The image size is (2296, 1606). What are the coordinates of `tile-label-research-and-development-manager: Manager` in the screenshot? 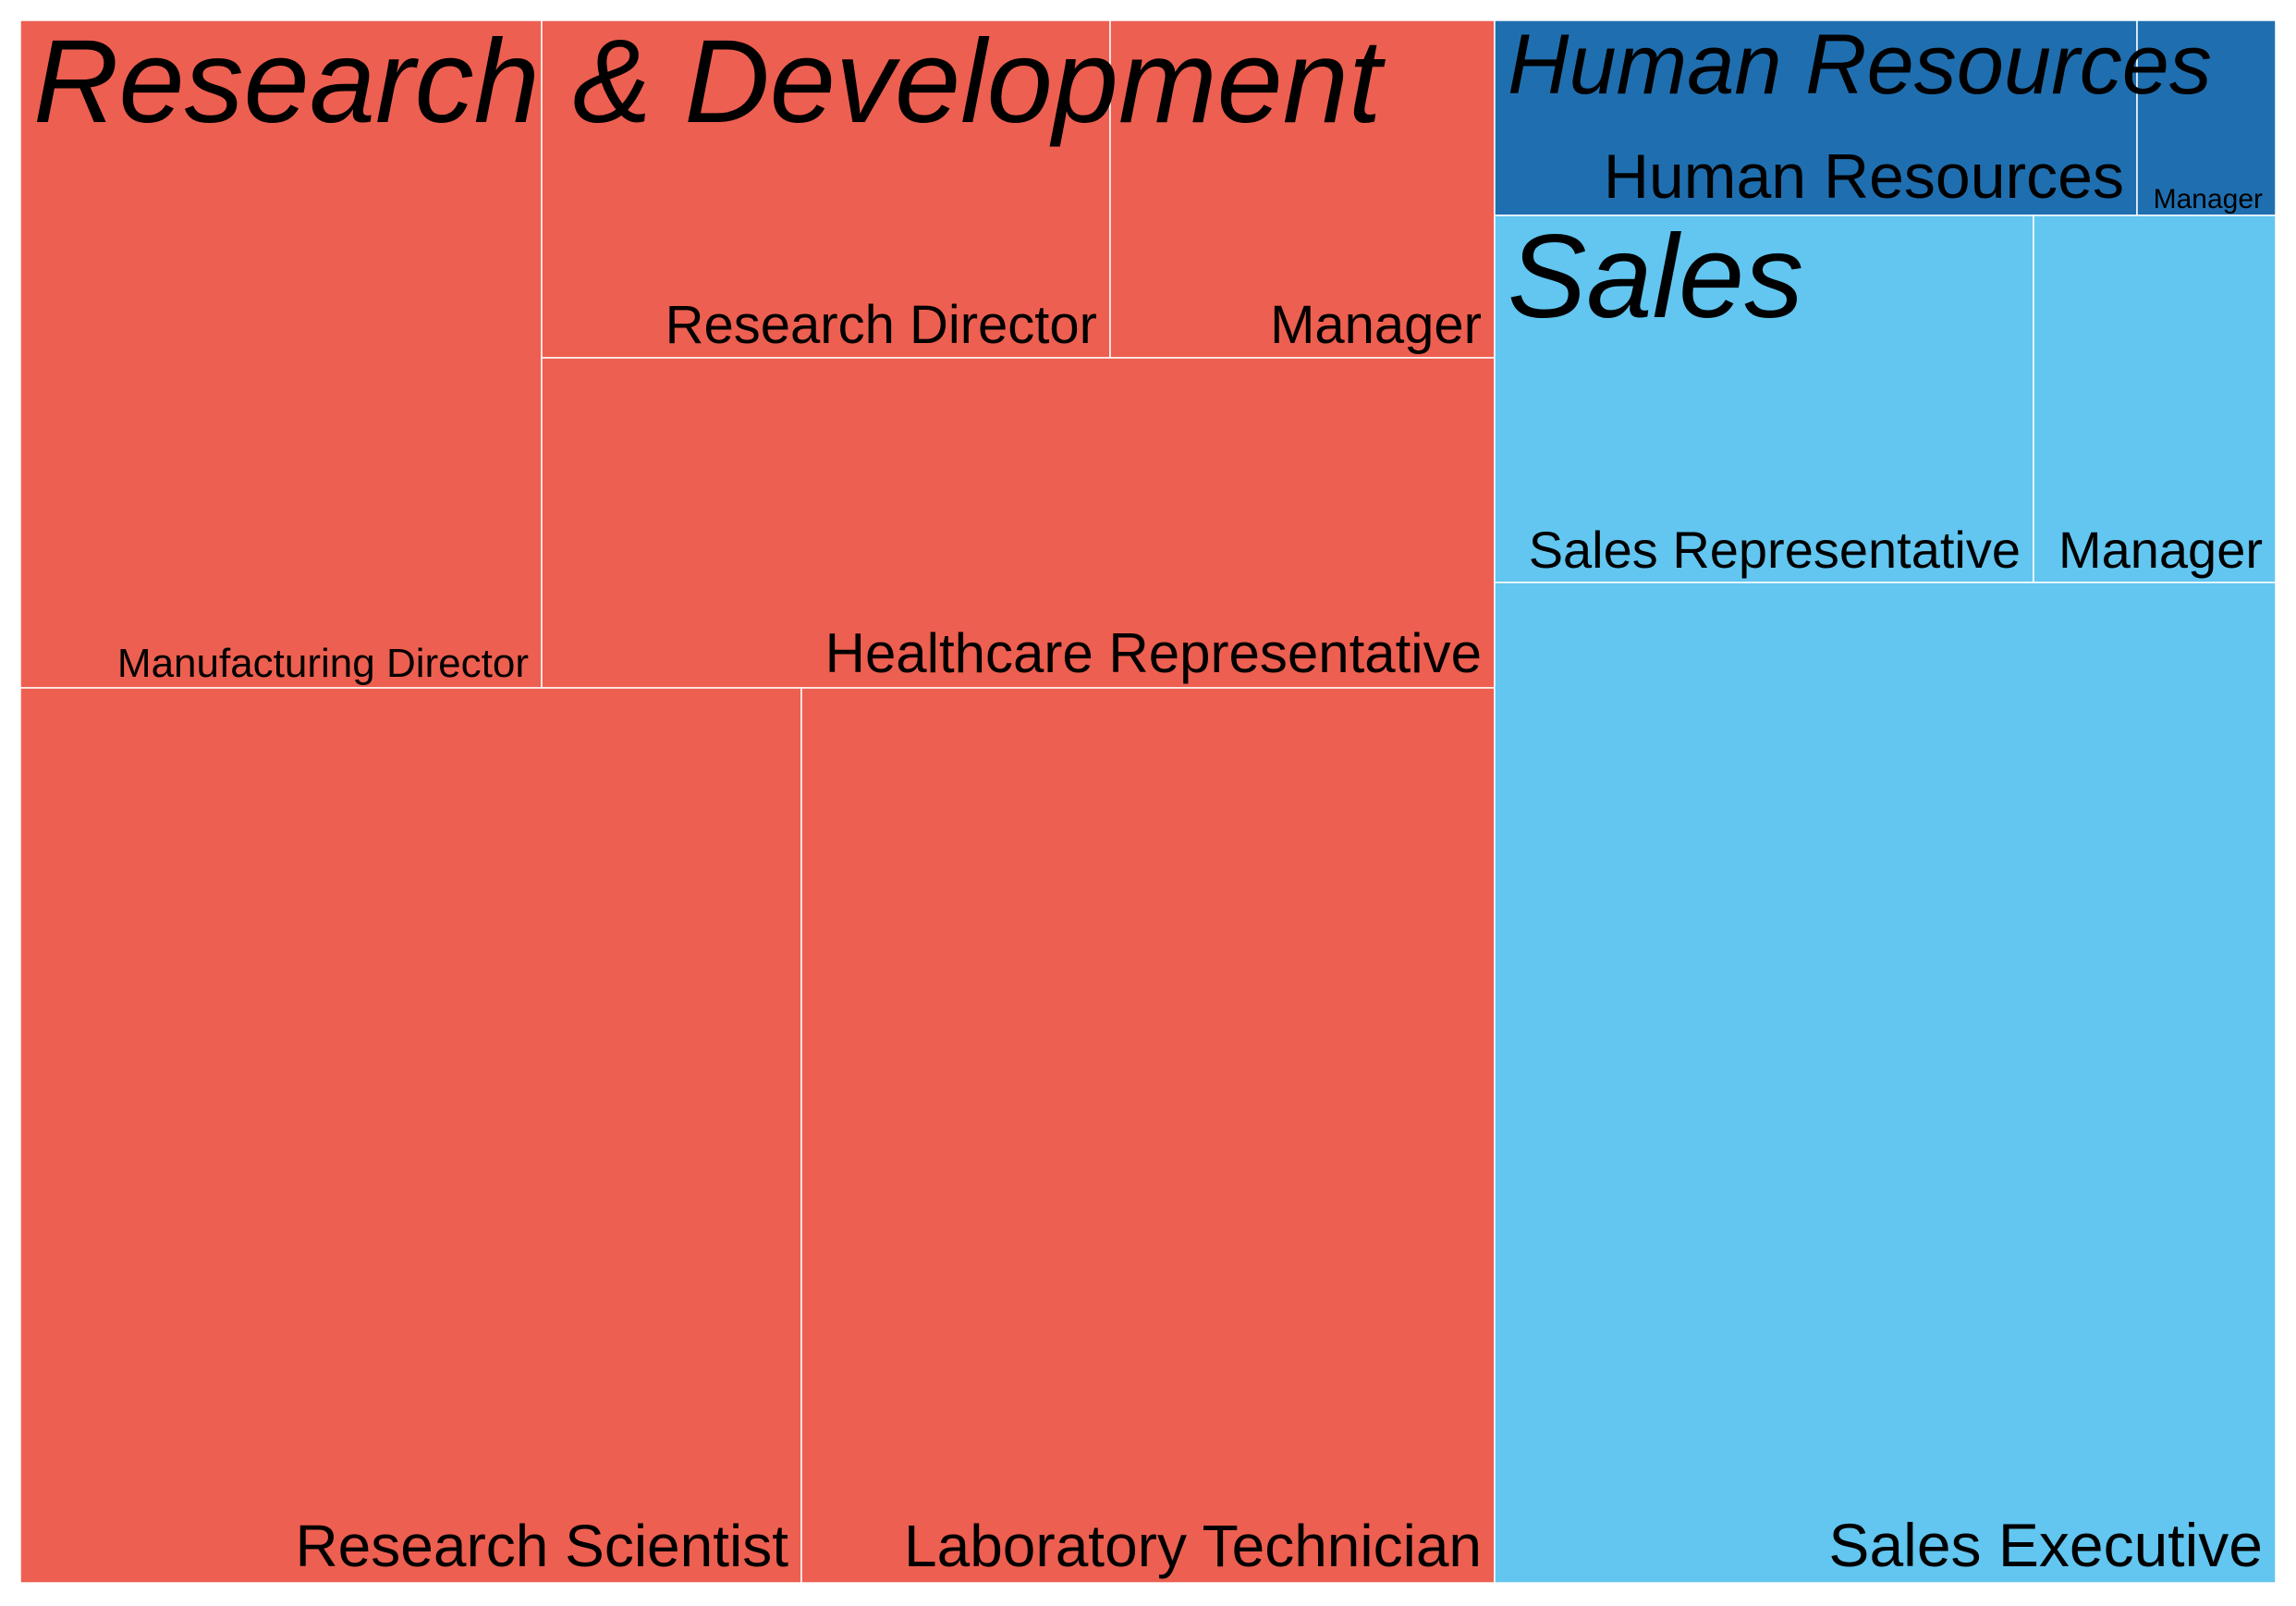 It's located at (1376, 325).